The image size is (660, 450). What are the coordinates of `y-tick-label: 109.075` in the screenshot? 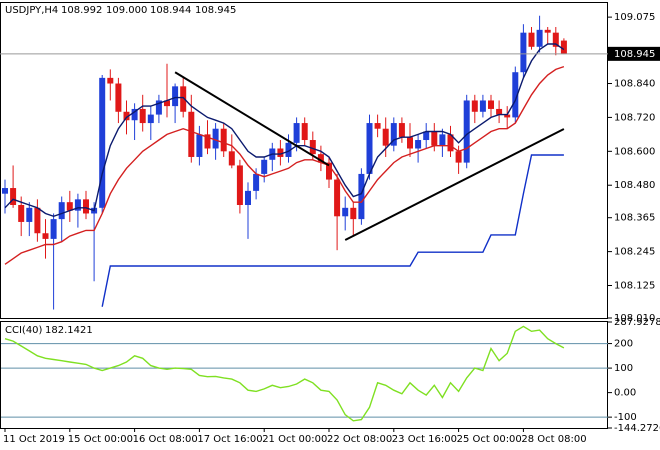 It's located at (634, 17).